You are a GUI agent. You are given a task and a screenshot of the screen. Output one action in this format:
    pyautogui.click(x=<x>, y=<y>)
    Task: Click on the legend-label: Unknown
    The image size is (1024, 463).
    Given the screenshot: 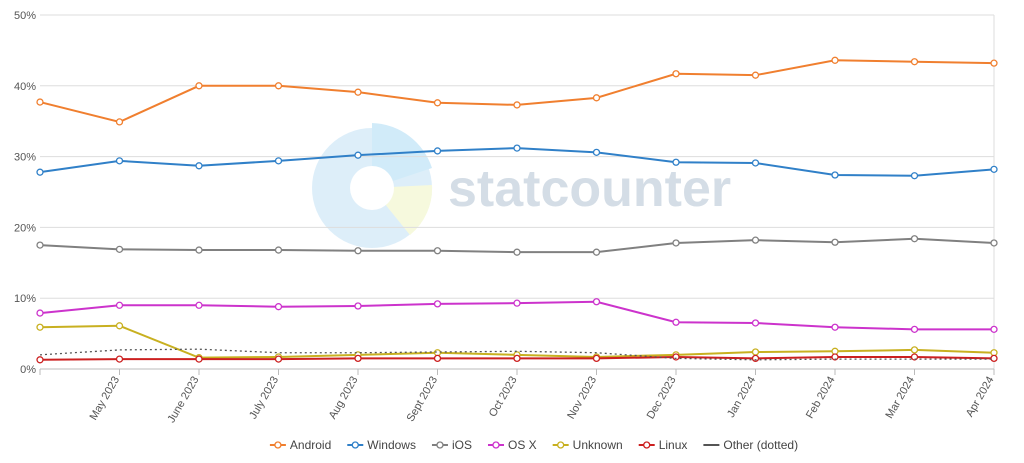 What is the action you would take?
    pyautogui.click(x=598, y=445)
    